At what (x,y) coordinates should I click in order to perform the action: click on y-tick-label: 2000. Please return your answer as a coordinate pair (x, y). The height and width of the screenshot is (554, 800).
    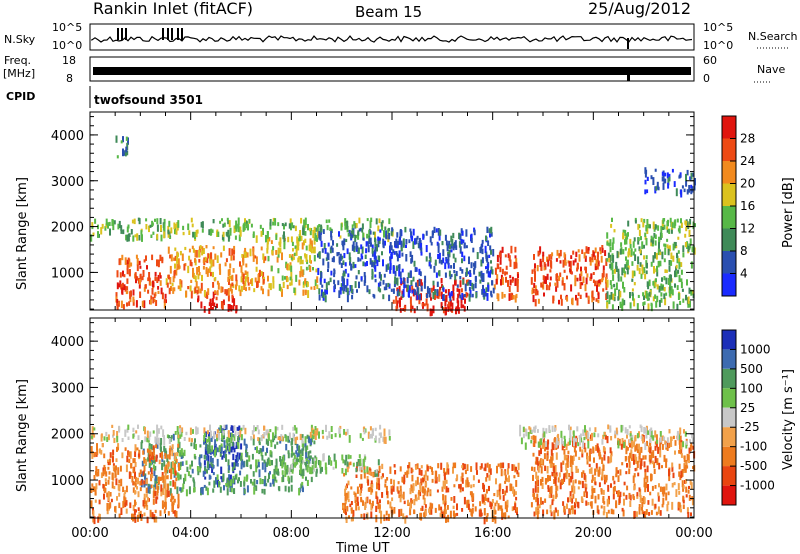
    Looking at the image, I should click on (67, 228).